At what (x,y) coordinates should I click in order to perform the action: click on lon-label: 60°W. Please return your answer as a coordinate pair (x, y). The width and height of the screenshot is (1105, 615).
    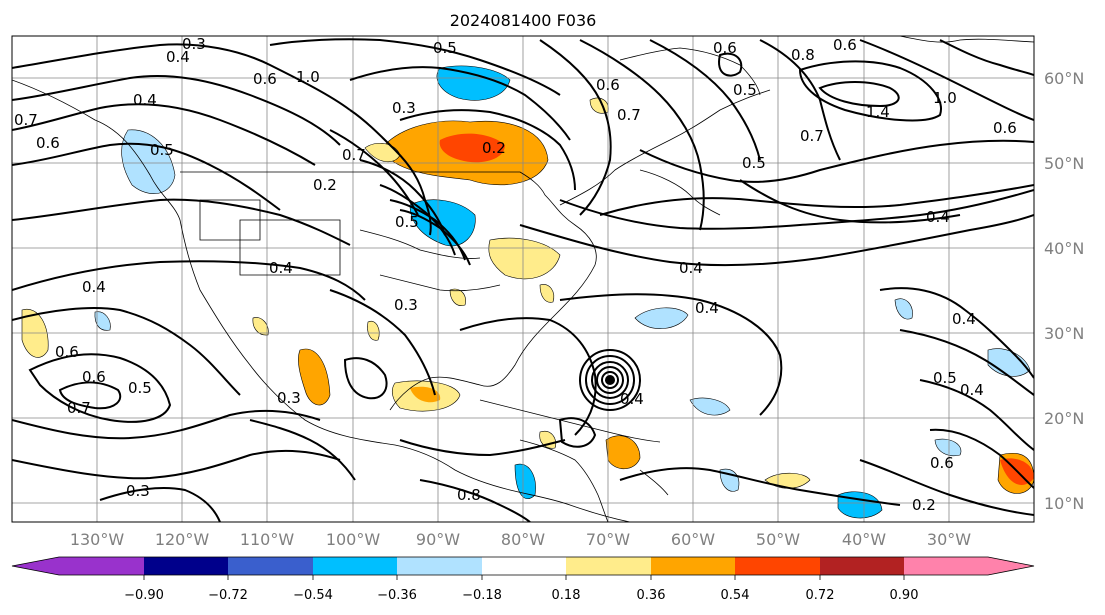
    Looking at the image, I should click on (693, 539).